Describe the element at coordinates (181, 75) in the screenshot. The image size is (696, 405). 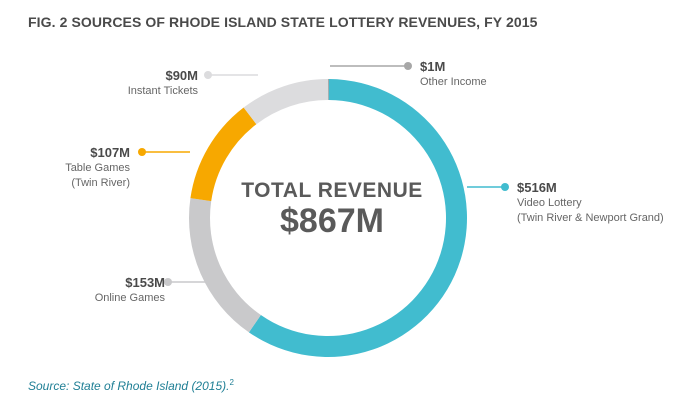
I see `slice-value-label-4: $90M` at that location.